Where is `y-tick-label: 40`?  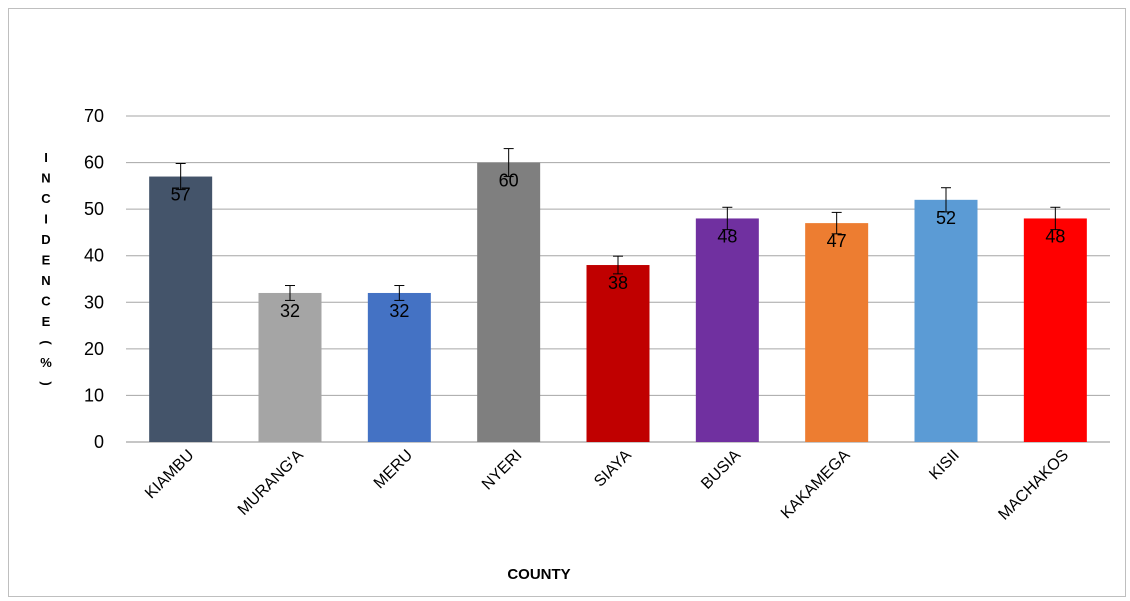 y-tick-label: 40 is located at coordinates (94, 256).